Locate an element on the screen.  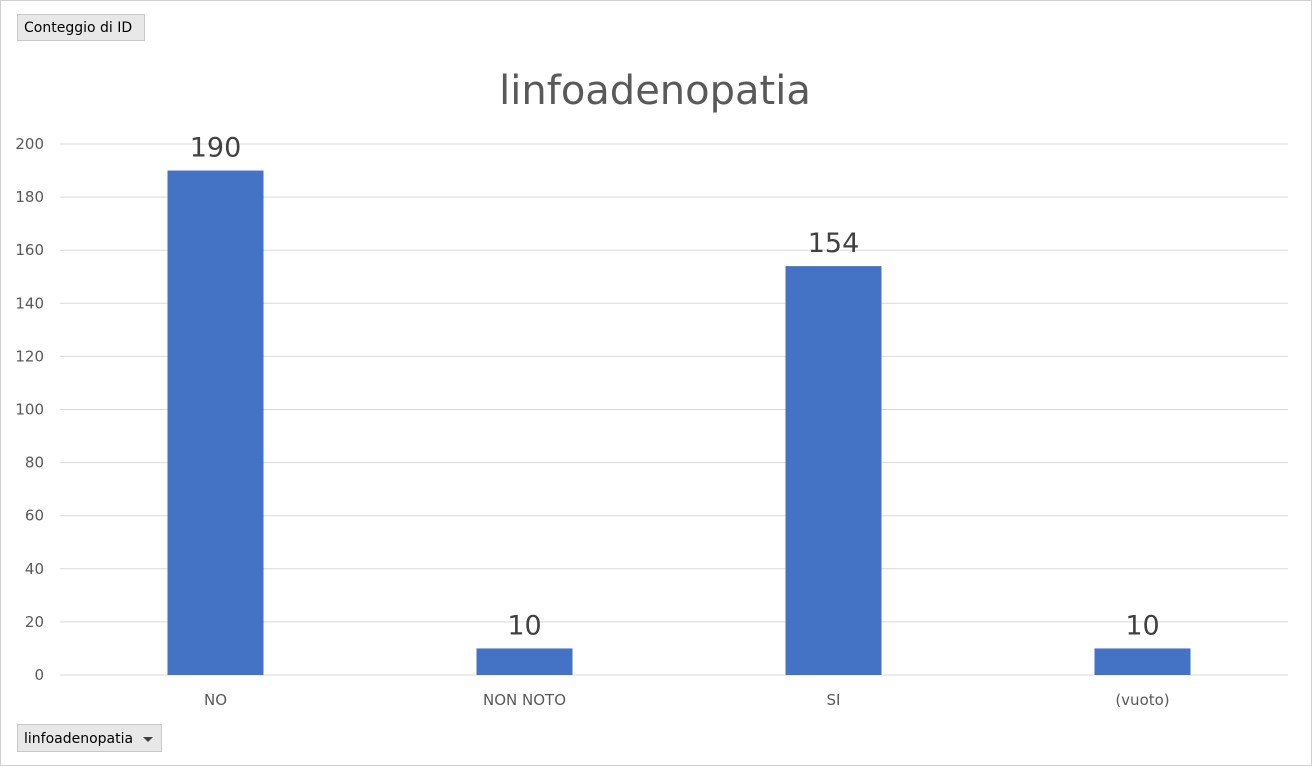
y-tick-label: 160 is located at coordinates (29, 250).